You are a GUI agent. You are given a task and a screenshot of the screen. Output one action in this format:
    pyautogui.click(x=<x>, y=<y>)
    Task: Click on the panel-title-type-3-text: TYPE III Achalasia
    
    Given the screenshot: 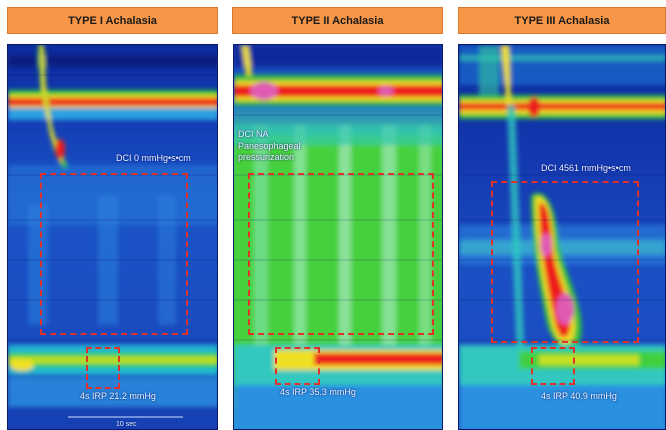 What is the action you would take?
    pyautogui.click(x=562, y=20)
    